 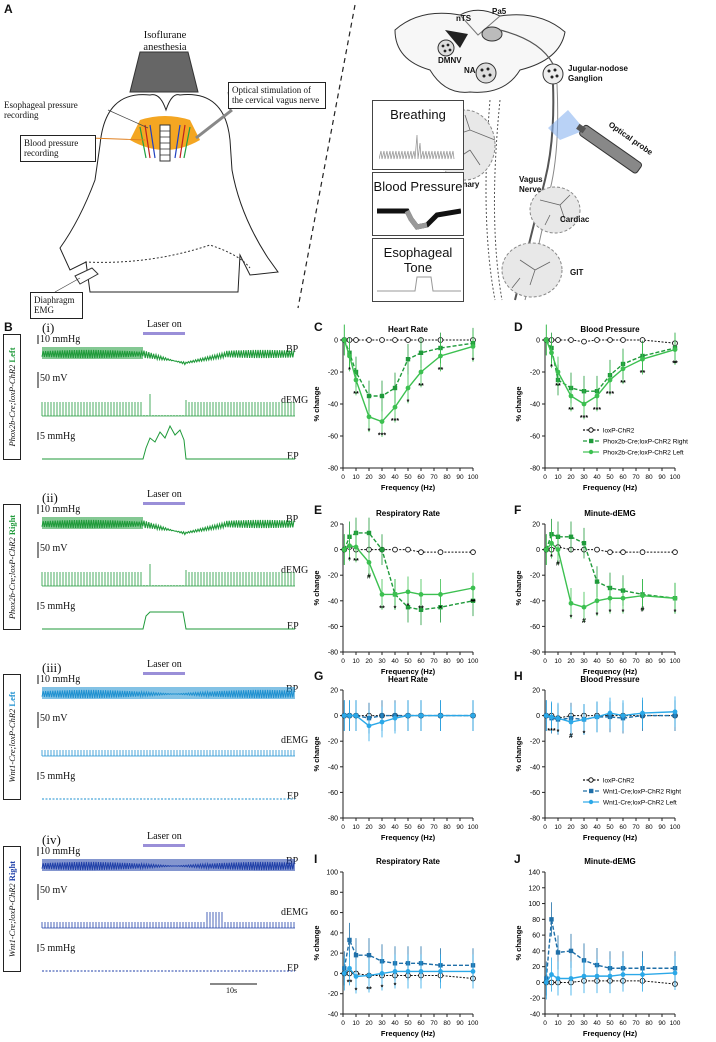 What do you see at coordinates (535, 437) in the screenshot?
I see `y-tick-label: -60` at bounding box center [535, 437].